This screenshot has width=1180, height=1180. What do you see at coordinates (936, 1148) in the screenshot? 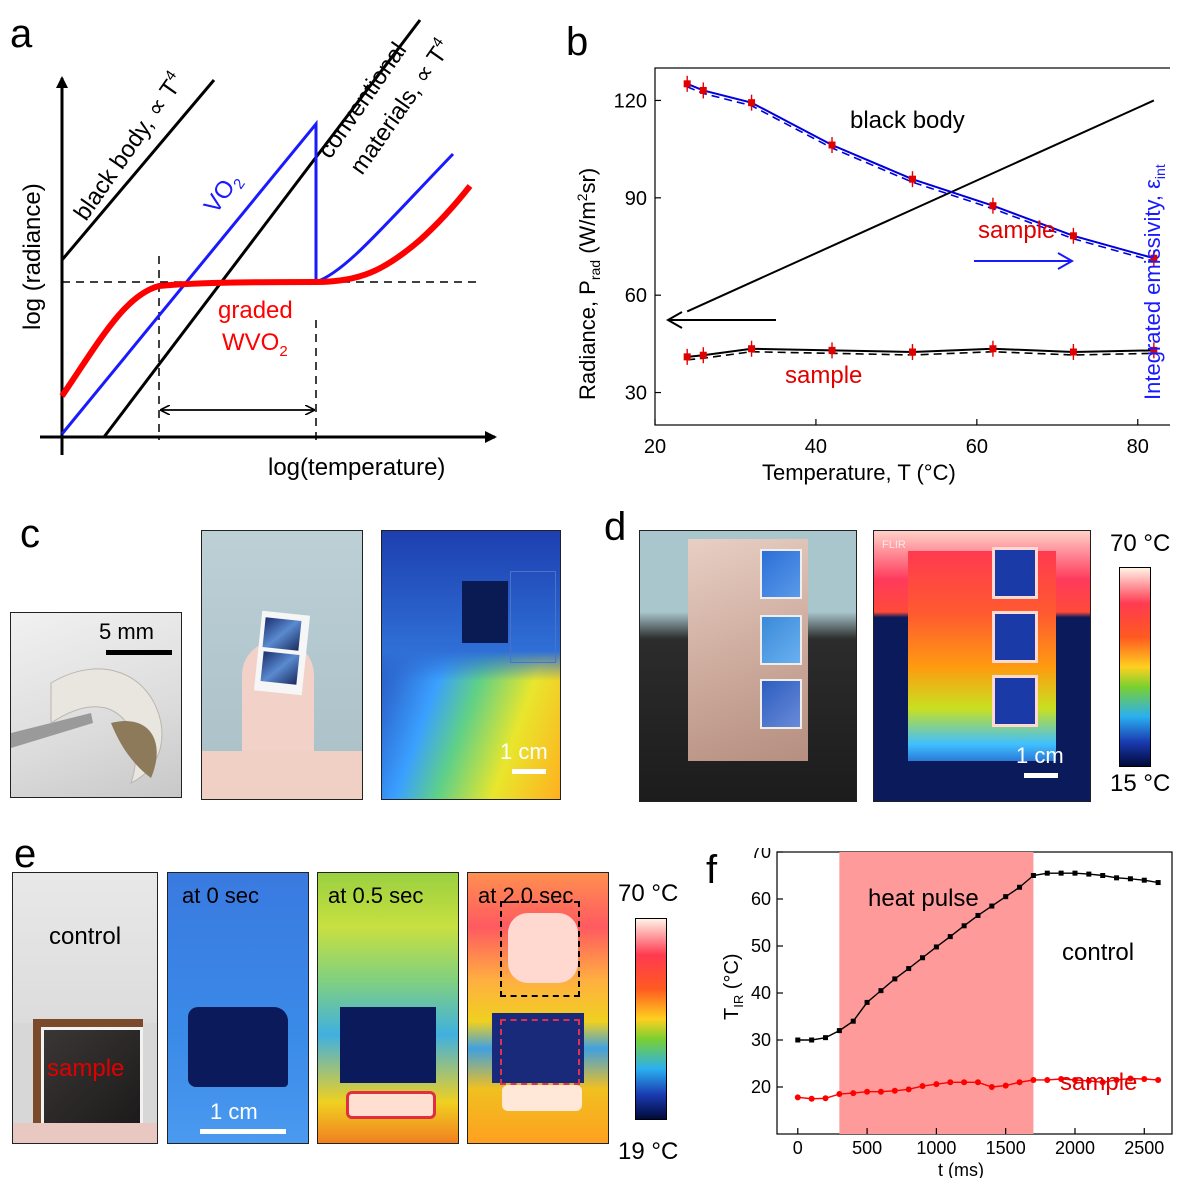
I see `xtick-label-f: 1000` at bounding box center [936, 1148].